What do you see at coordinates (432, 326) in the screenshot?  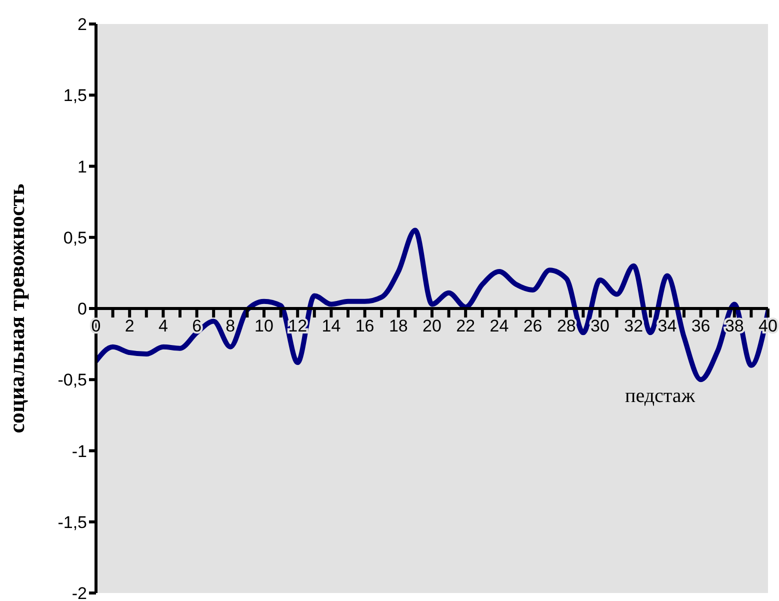 I see `x-tick-label: 20` at bounding box center [432, 326].